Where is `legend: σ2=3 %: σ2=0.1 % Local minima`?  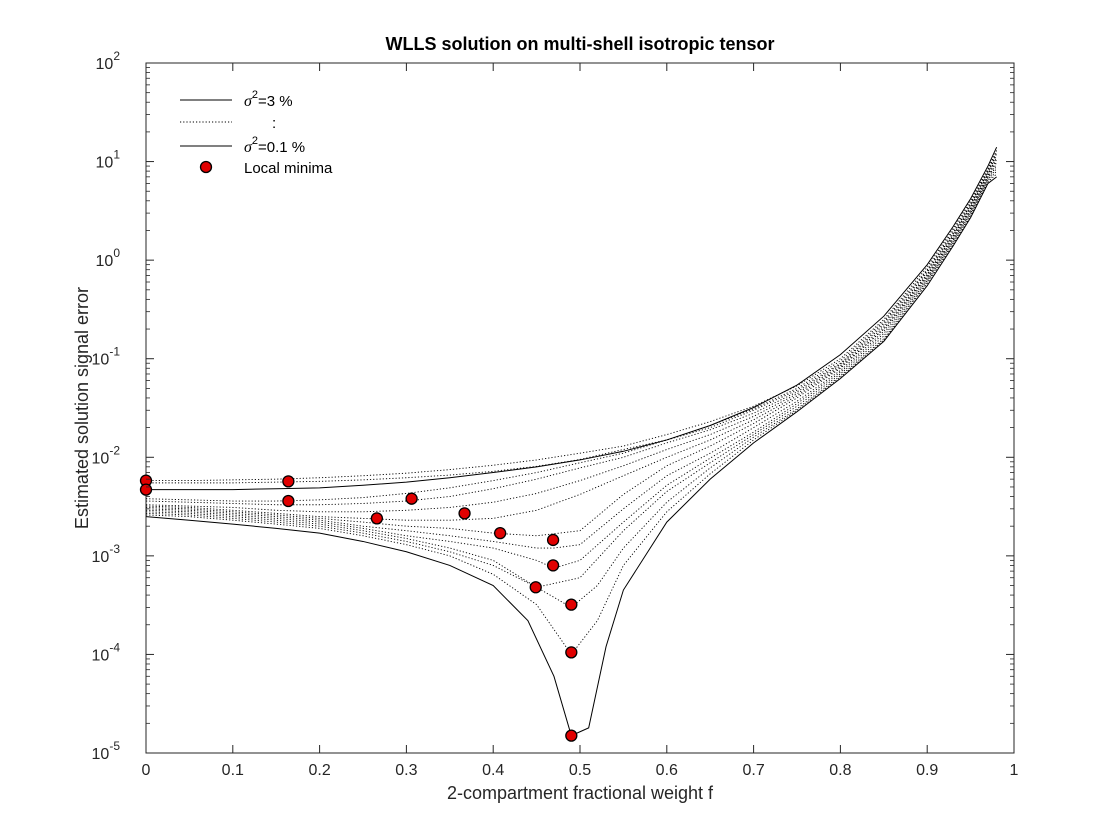
legend: σ2=3 %: σ2=0.1 % Local minima is located at coordinates (256, 133).